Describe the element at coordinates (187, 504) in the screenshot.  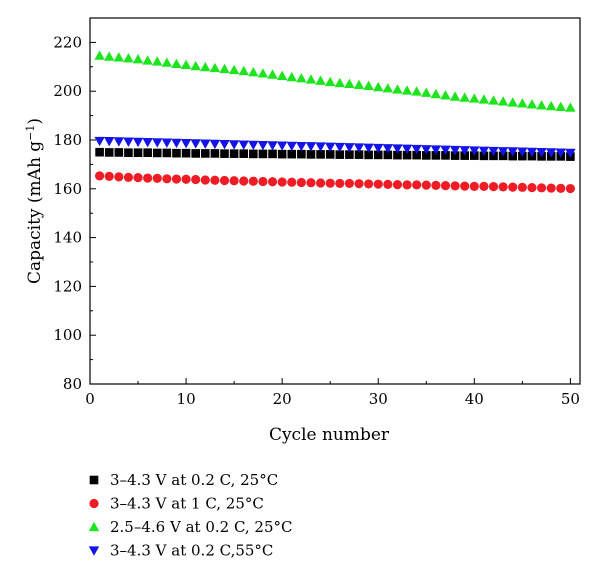
I see `legend-label-2: 3–4.3 V at 1 C, 25°C` at that location.